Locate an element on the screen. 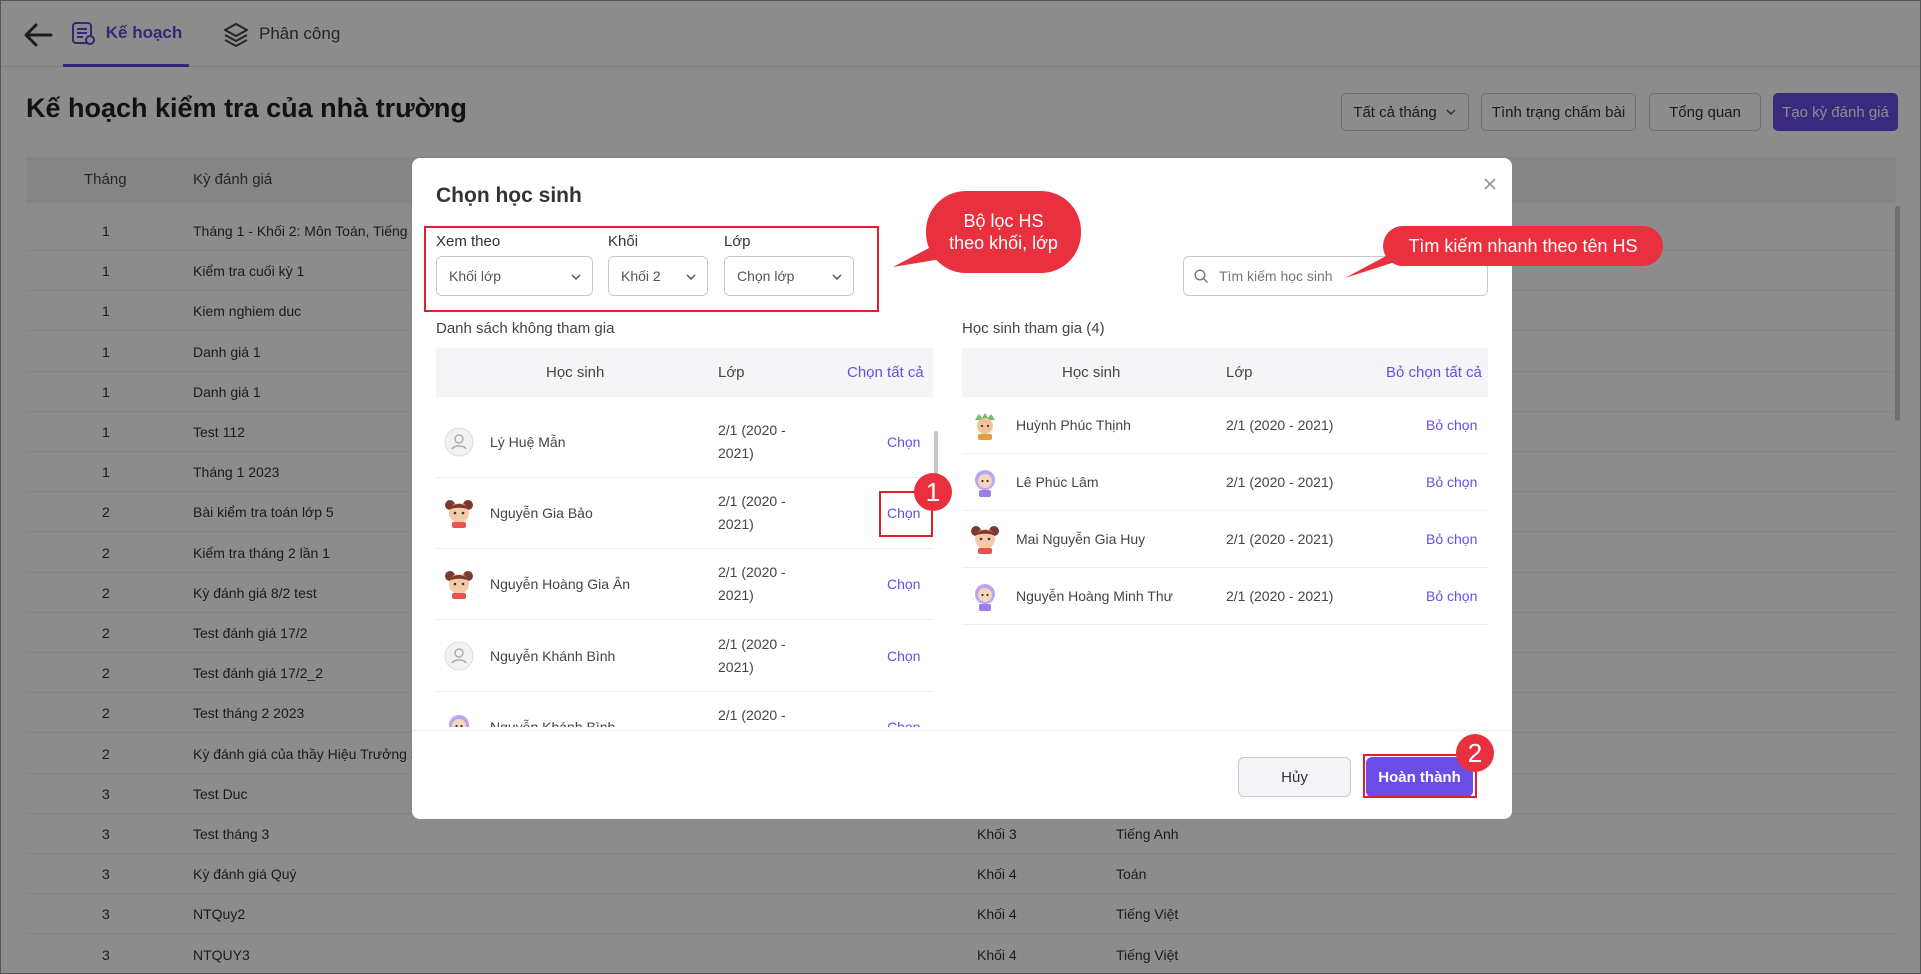 The height and width of the screenshot is (974, 1921). month-filter-dropdown: Tất cả tháng is located at coordinates (1405, 112).